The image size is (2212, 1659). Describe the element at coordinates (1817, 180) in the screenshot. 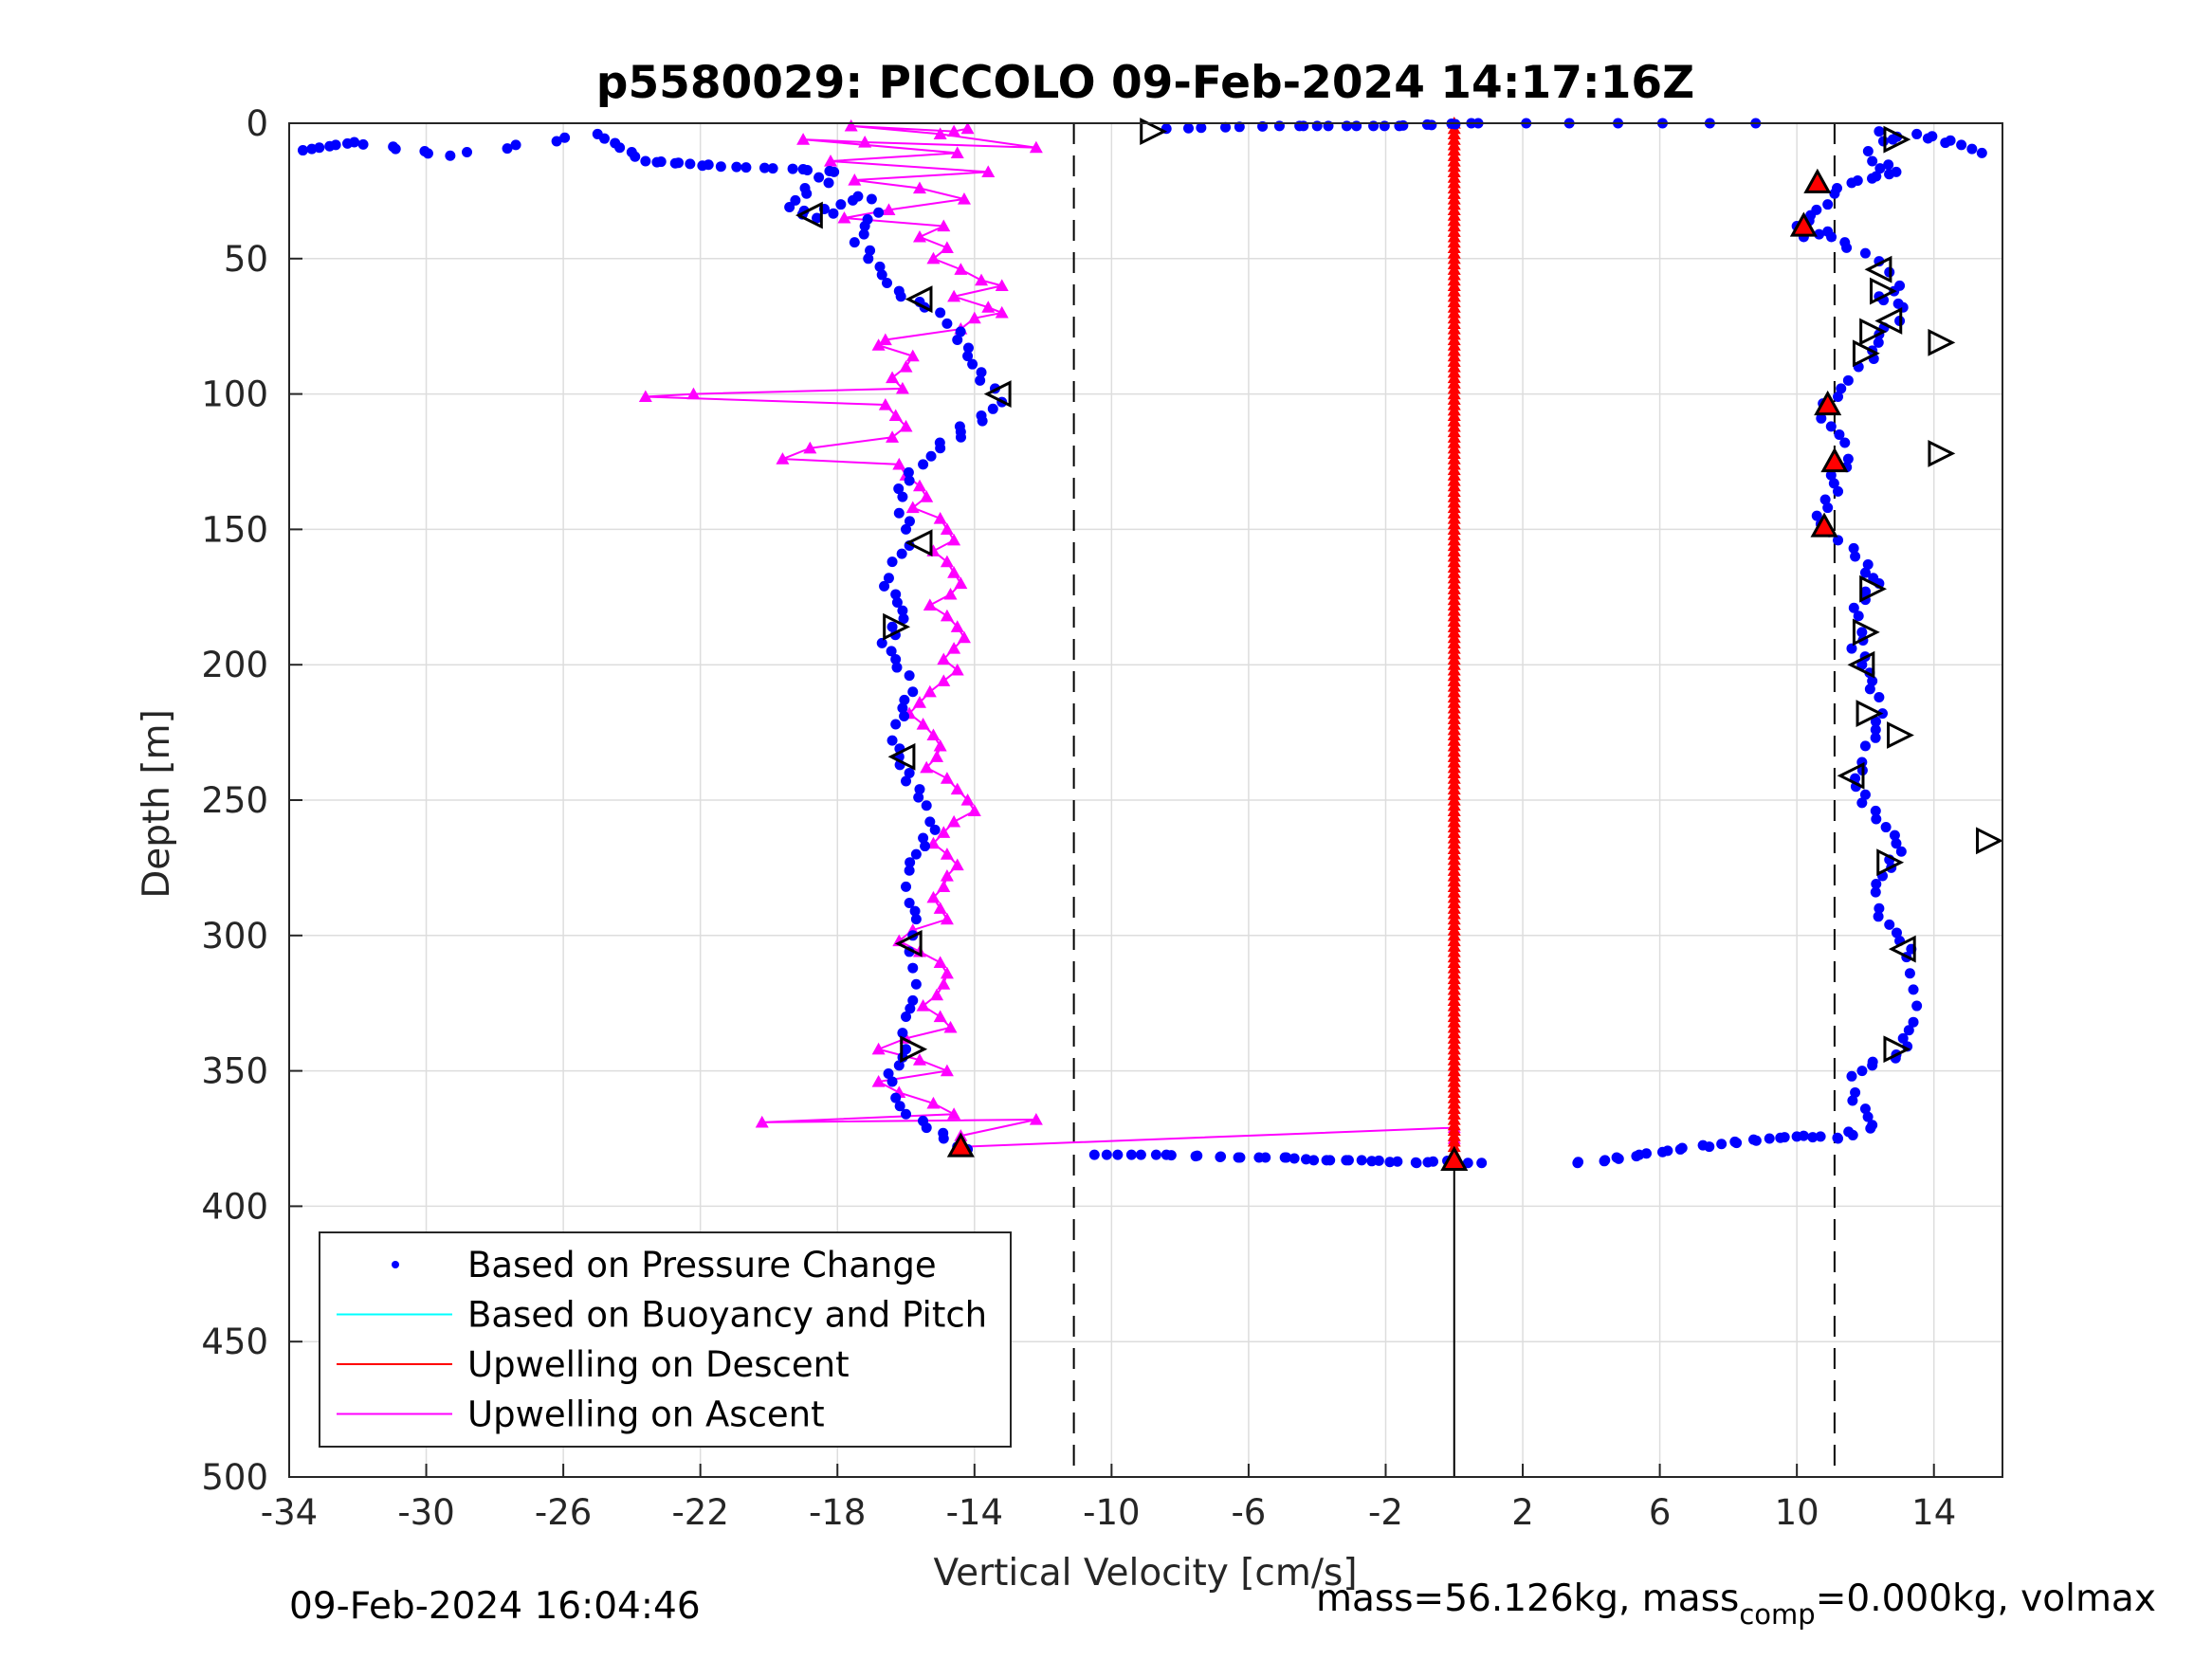

I see `filled-red-triangle-marker` at that location.